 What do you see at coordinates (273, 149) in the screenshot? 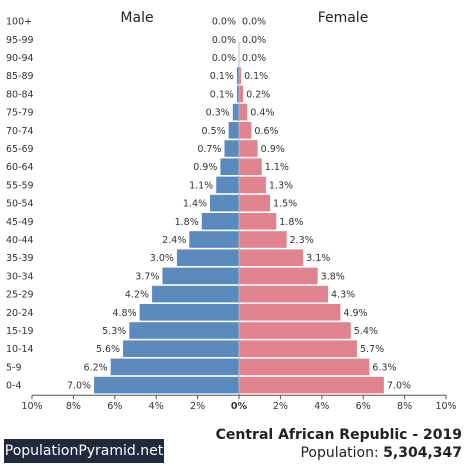
I see `female-value-label: 0.9%` at bounding box center [273, 149].